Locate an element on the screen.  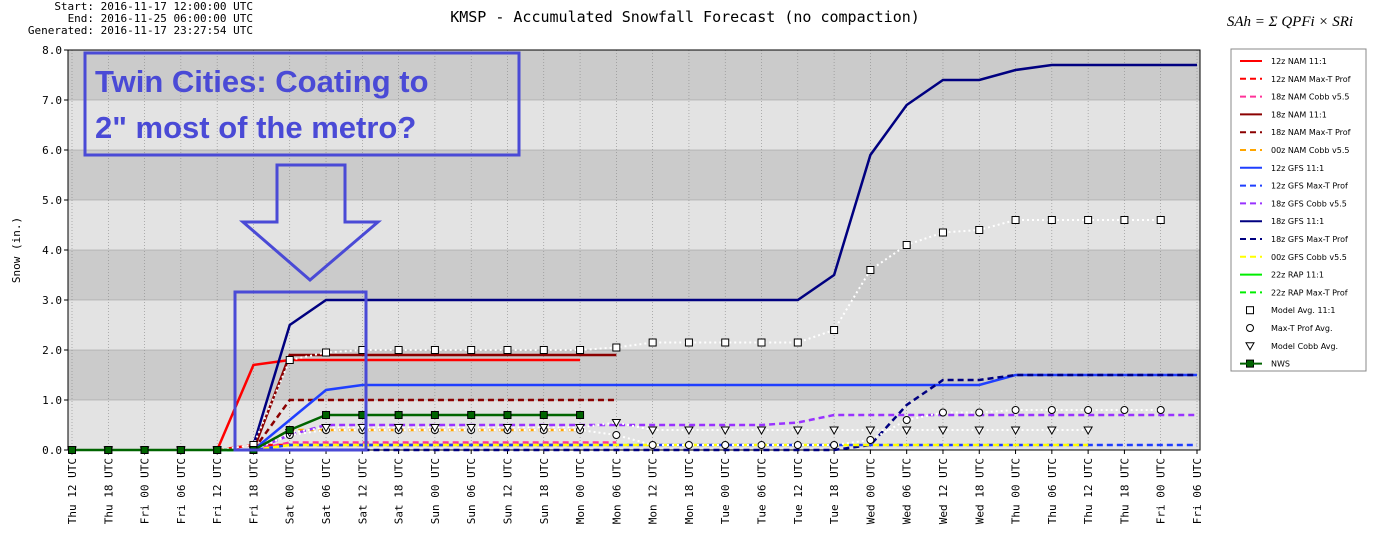
legend-label: 18z GFS Cobb v5.5 is located at coordinates (1309, 203).